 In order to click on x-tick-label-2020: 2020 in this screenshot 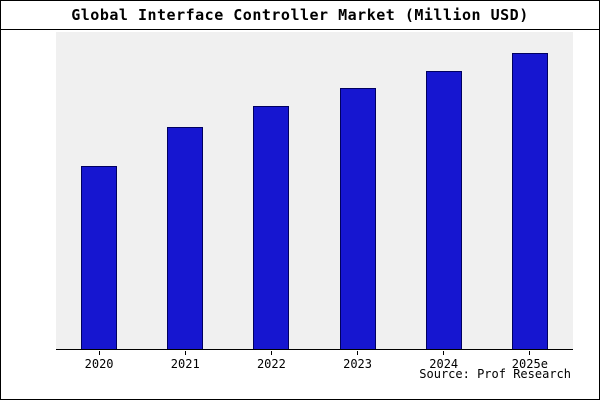, I will do `click(99, 361)`.